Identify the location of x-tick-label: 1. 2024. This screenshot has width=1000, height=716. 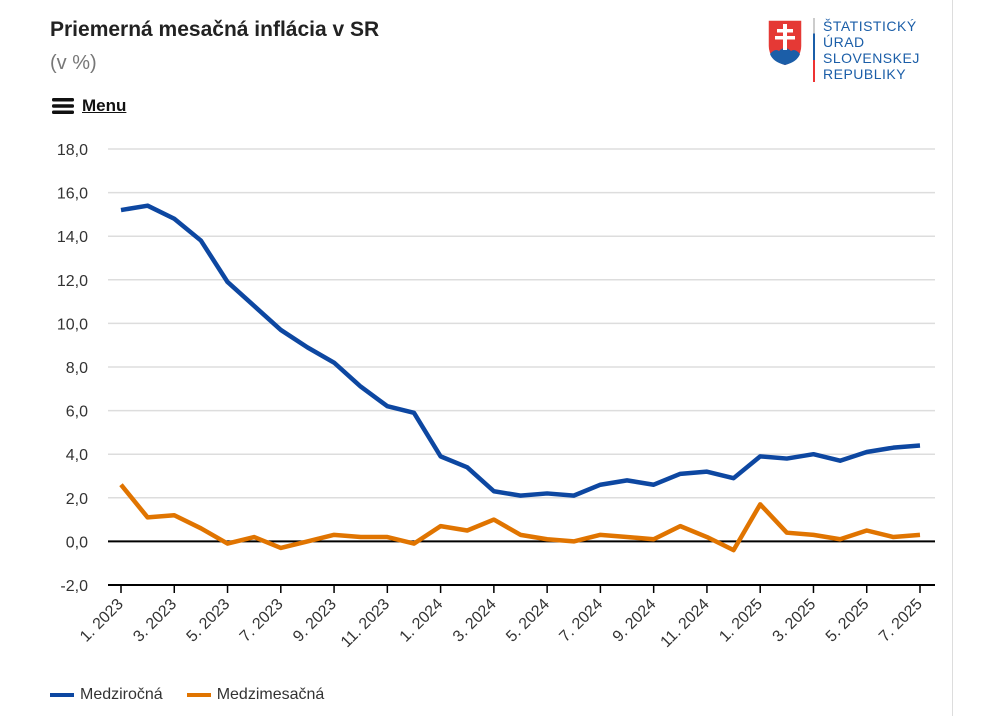
(422, 621).